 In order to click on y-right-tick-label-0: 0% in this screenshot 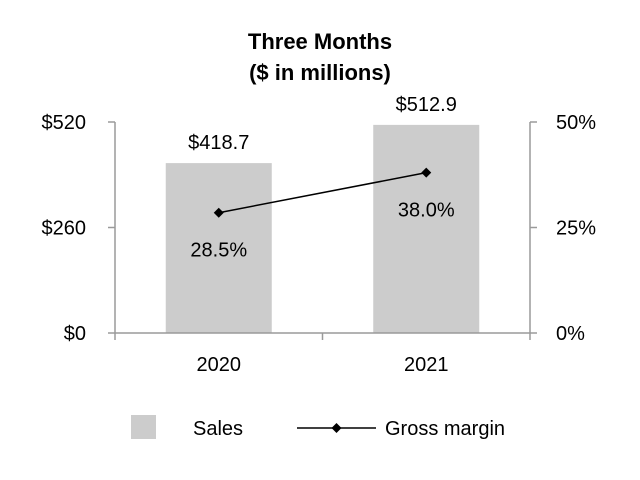, I will do `click(570, 334)`.